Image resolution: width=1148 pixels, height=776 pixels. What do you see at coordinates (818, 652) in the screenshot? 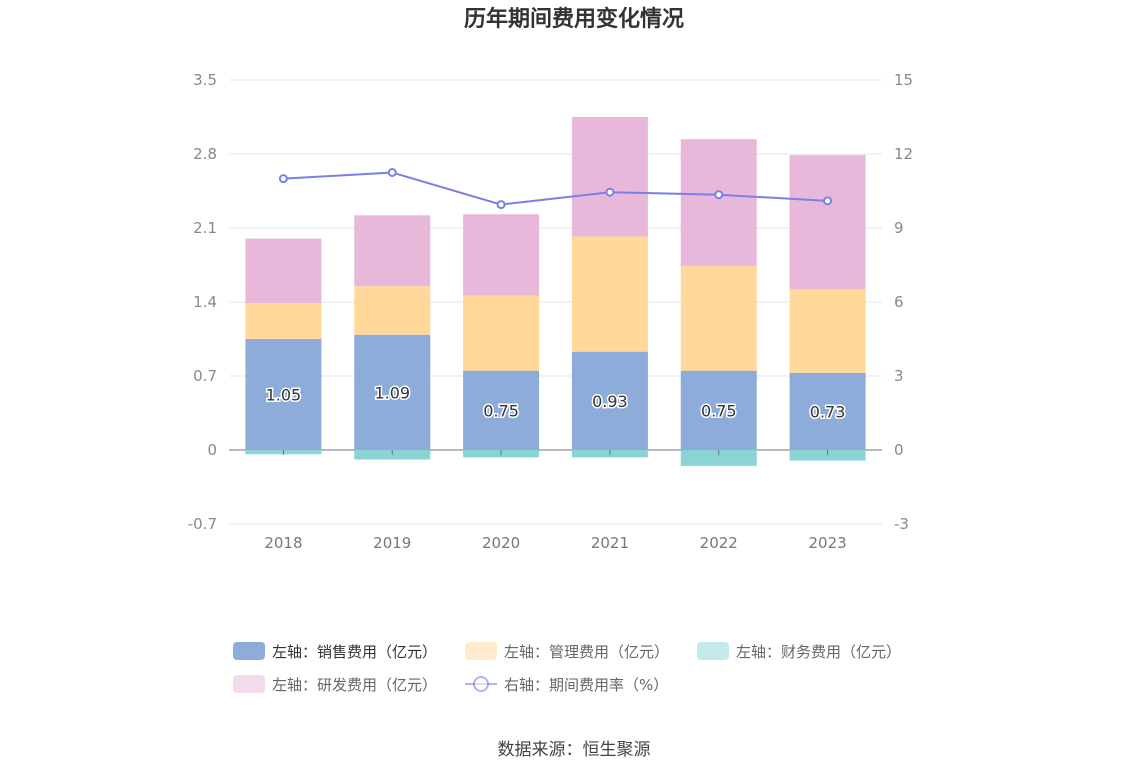
I see `legend-label: 左轴：财务费用（亿元）` at bounding box center [818, 652].